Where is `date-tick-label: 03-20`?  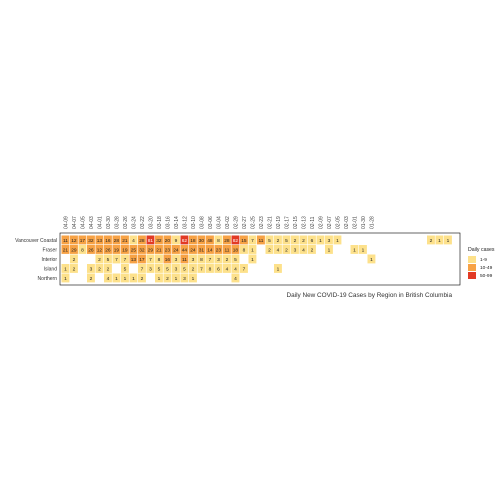 date-tick-label: 03-20 is located at coordinates (152, 222).